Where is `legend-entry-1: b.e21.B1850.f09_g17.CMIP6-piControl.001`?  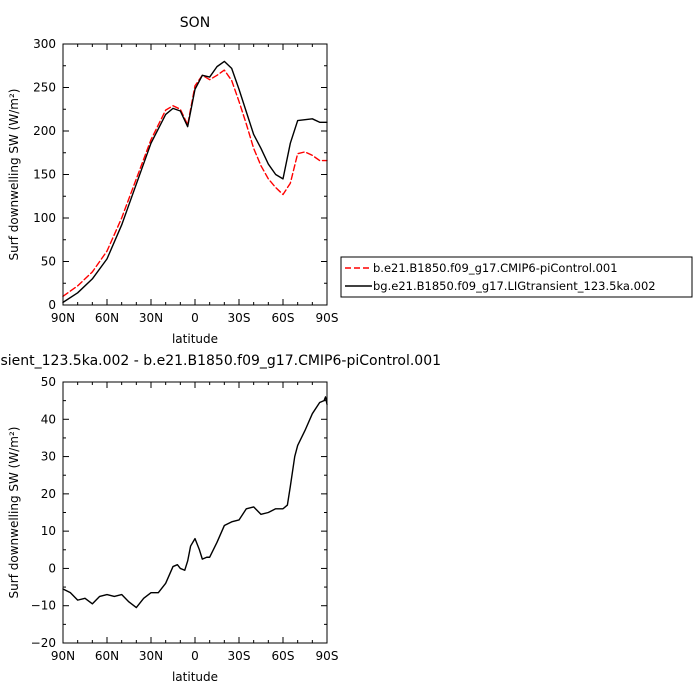 legend-entry-1: b.e21.B1850.f09_g17.CMIP6-piControl.001 is located at coordinates (495, 268).